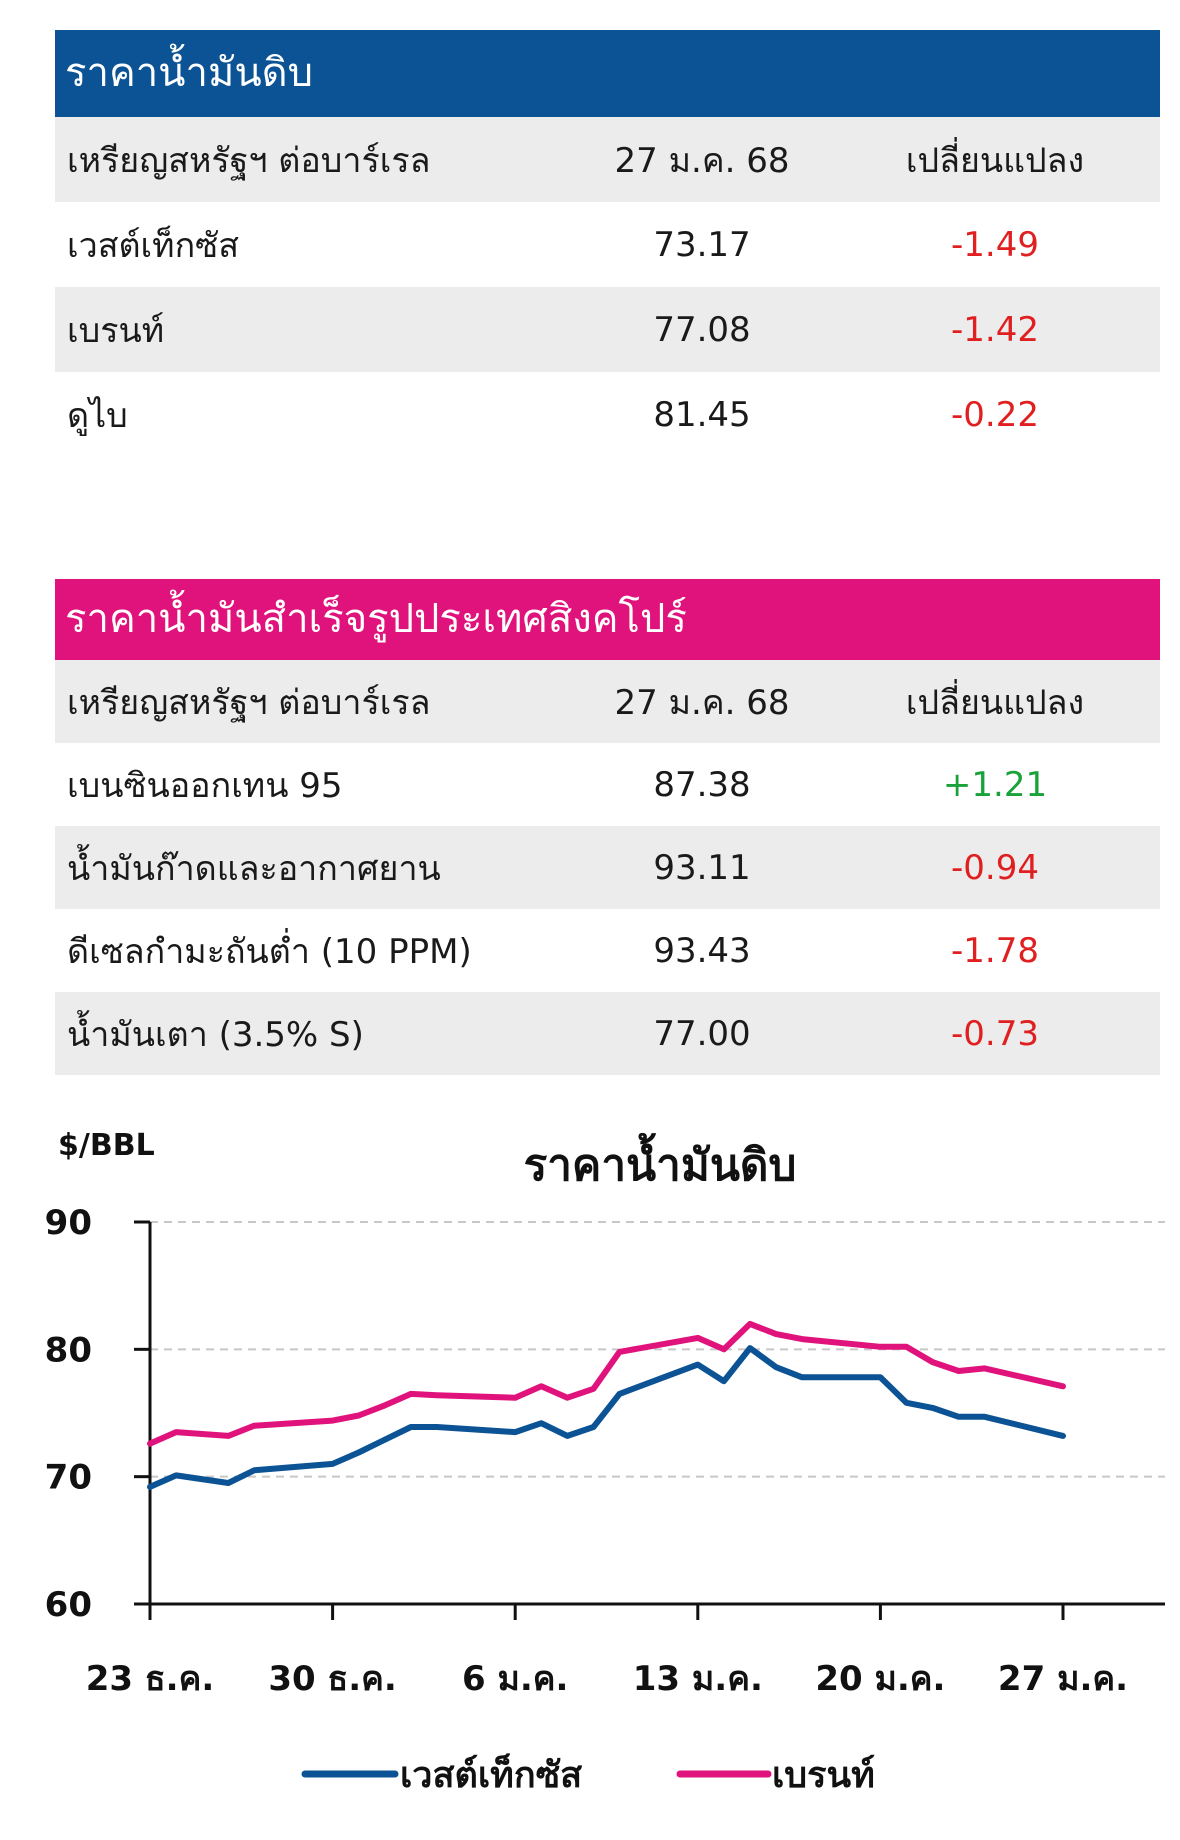 This screenshot has height=1840, width=1180. What do you see at coordinates (995, 244) in the screenshot?
I see `row-change: -1.49` at bounding box center [995, 244].